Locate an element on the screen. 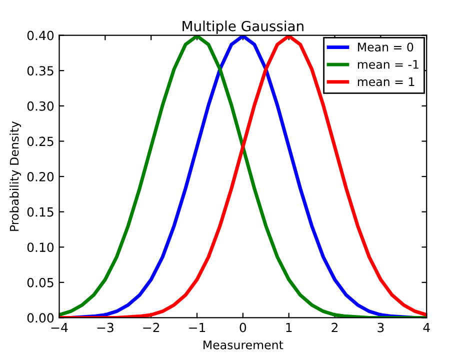 This screenshot has height=353, width=474. y-tick-label: 0.15 is located at coordinates (40, 212).